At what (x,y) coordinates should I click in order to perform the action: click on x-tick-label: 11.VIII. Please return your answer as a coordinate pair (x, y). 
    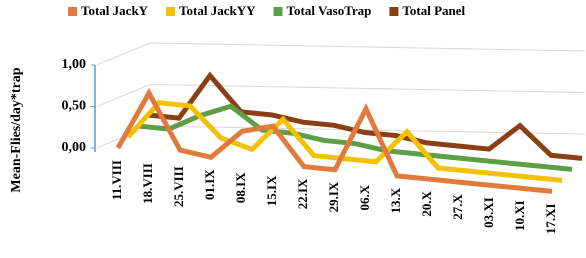
    Looking at the image, I should click on (116, 180).